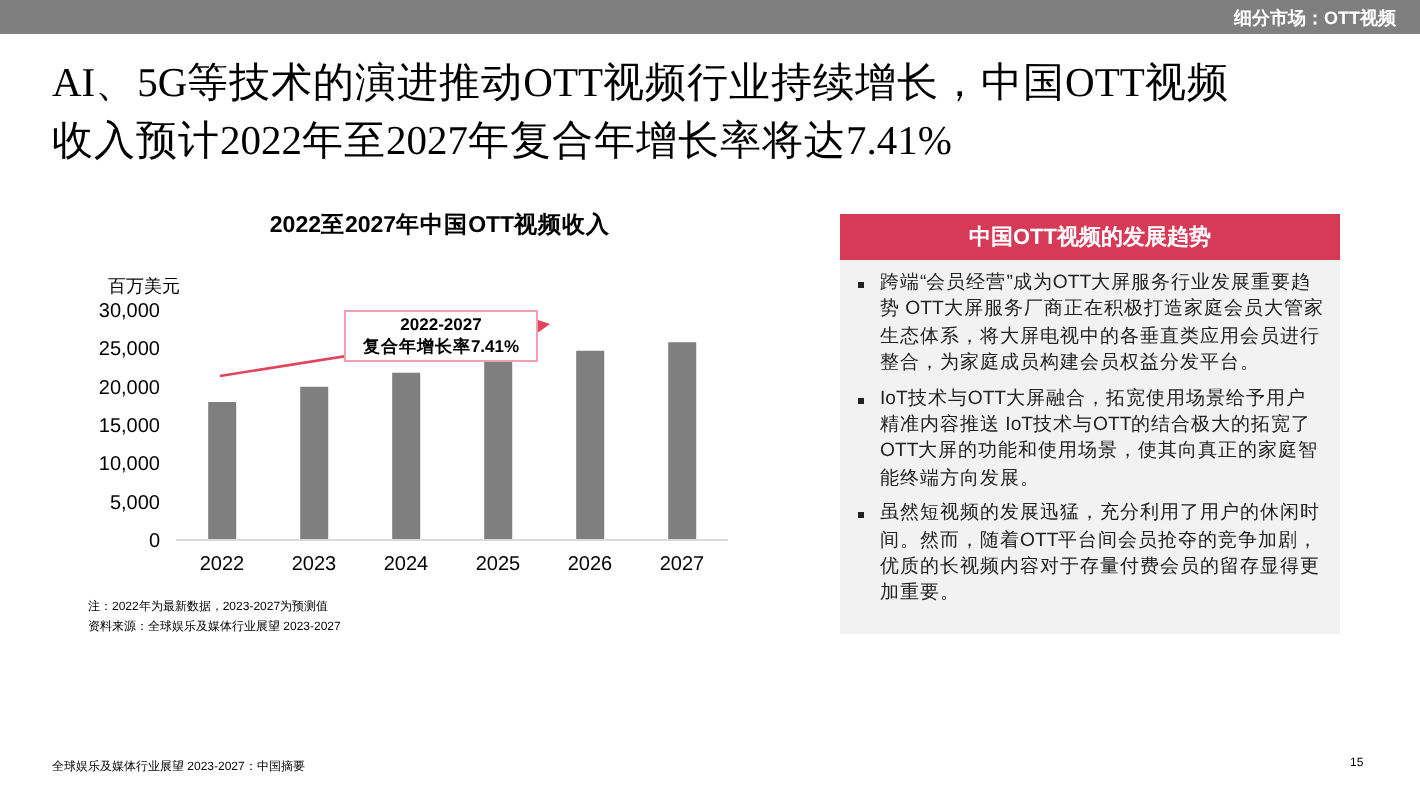  I want to click on y-tick-label: 15,000, so click(129, 427).